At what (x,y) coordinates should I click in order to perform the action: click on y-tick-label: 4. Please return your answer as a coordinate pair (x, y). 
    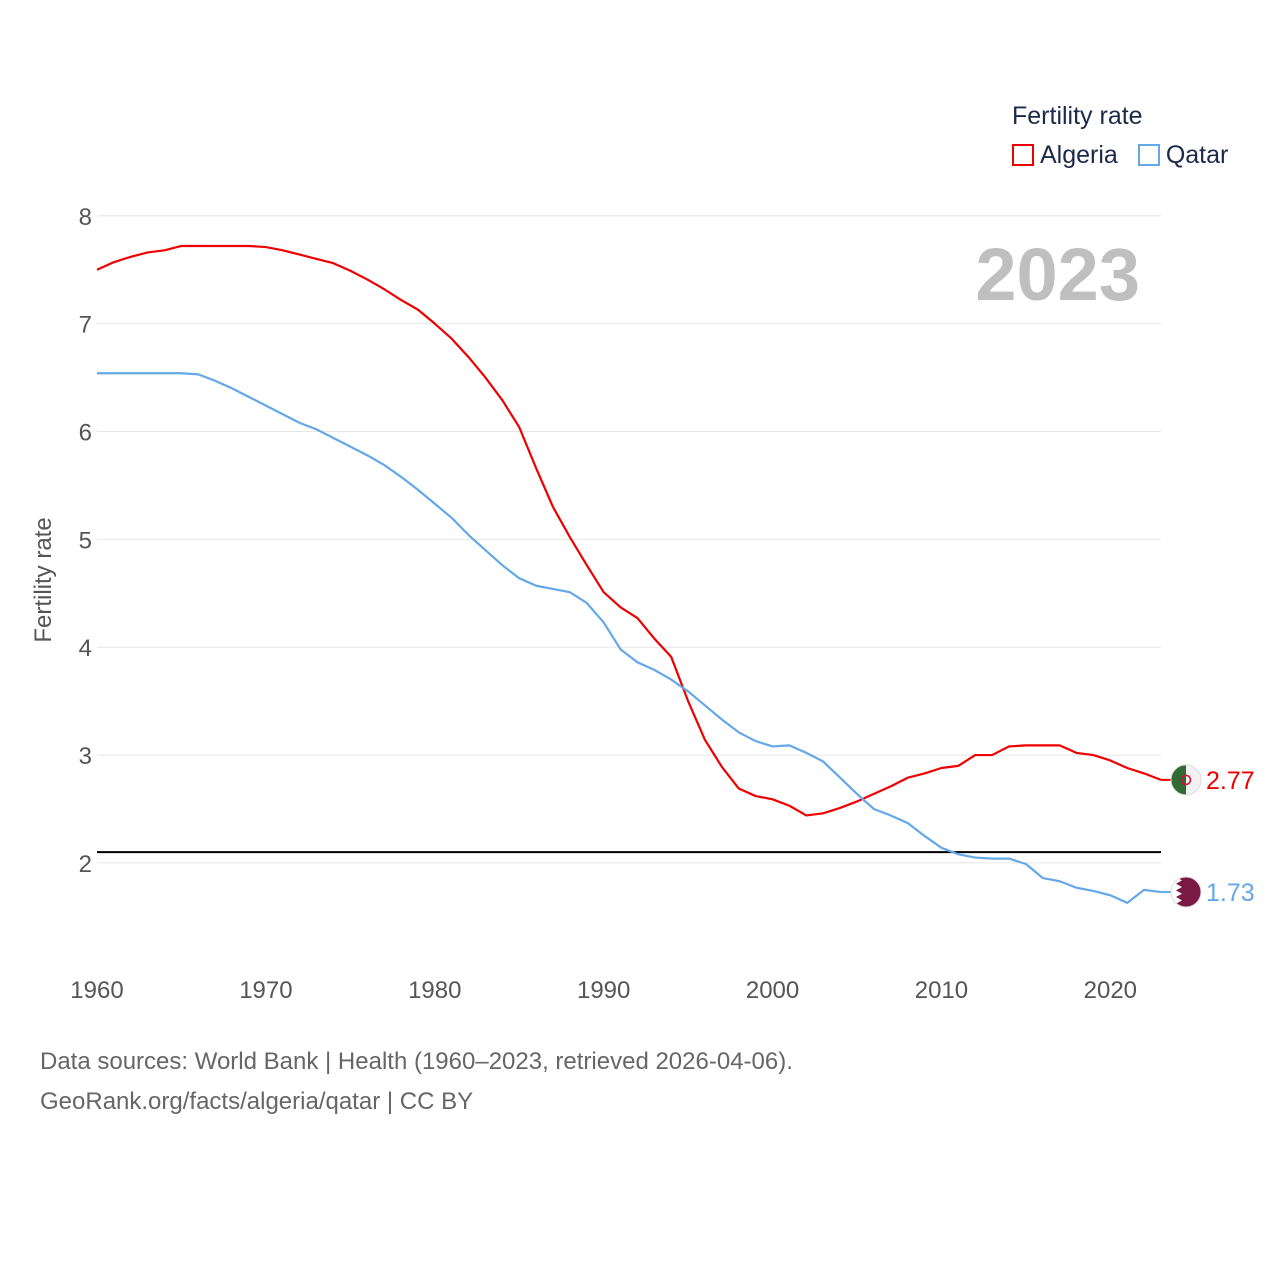
    Looking at the image, I should click on (85, 648).